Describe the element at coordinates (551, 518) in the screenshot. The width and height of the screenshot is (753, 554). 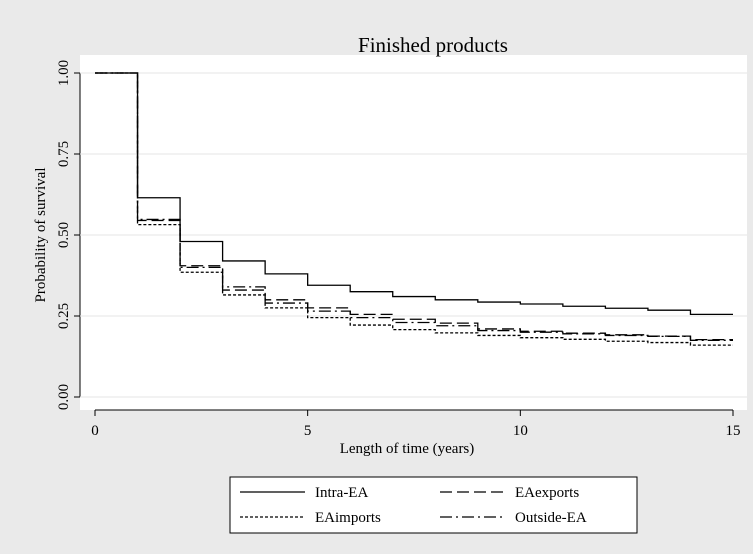
I see `legend-label: Outside-EA` at that location.